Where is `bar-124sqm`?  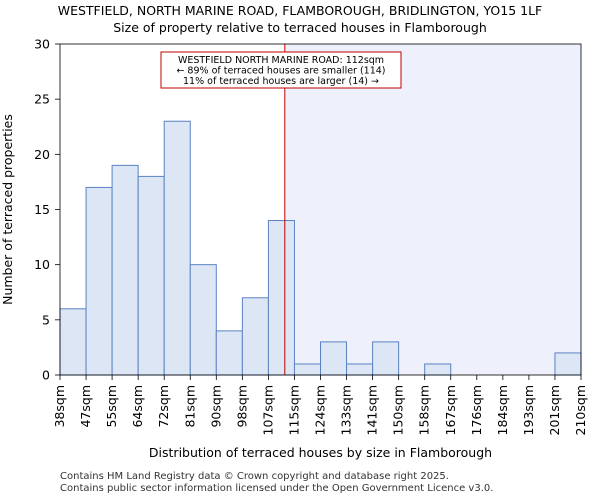
bar-124sqm is located at coordinates (334, 358).